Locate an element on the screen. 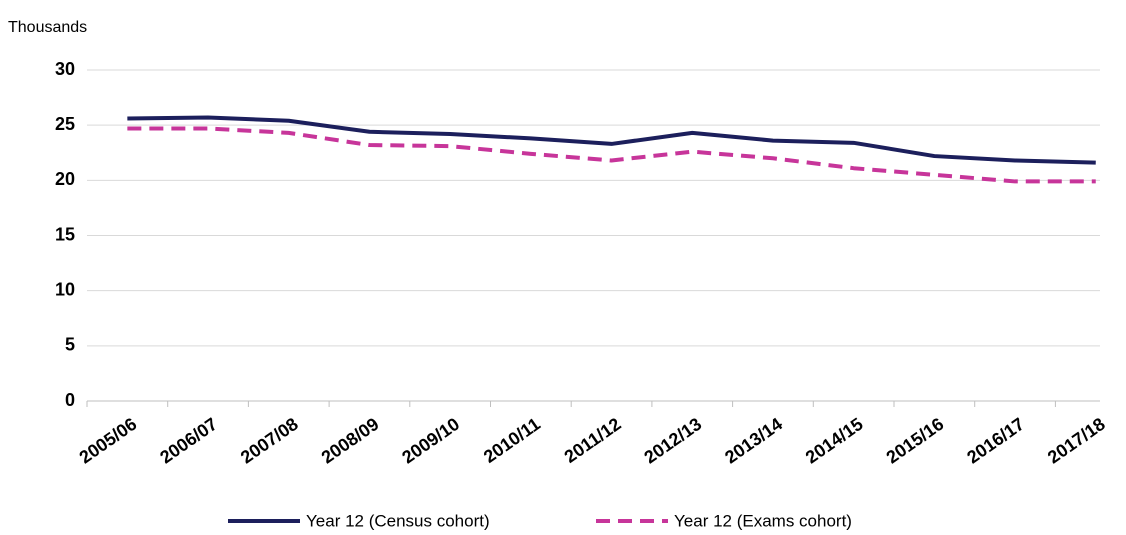  y-axis-label: Thousands is located at coordinates (47, 27).